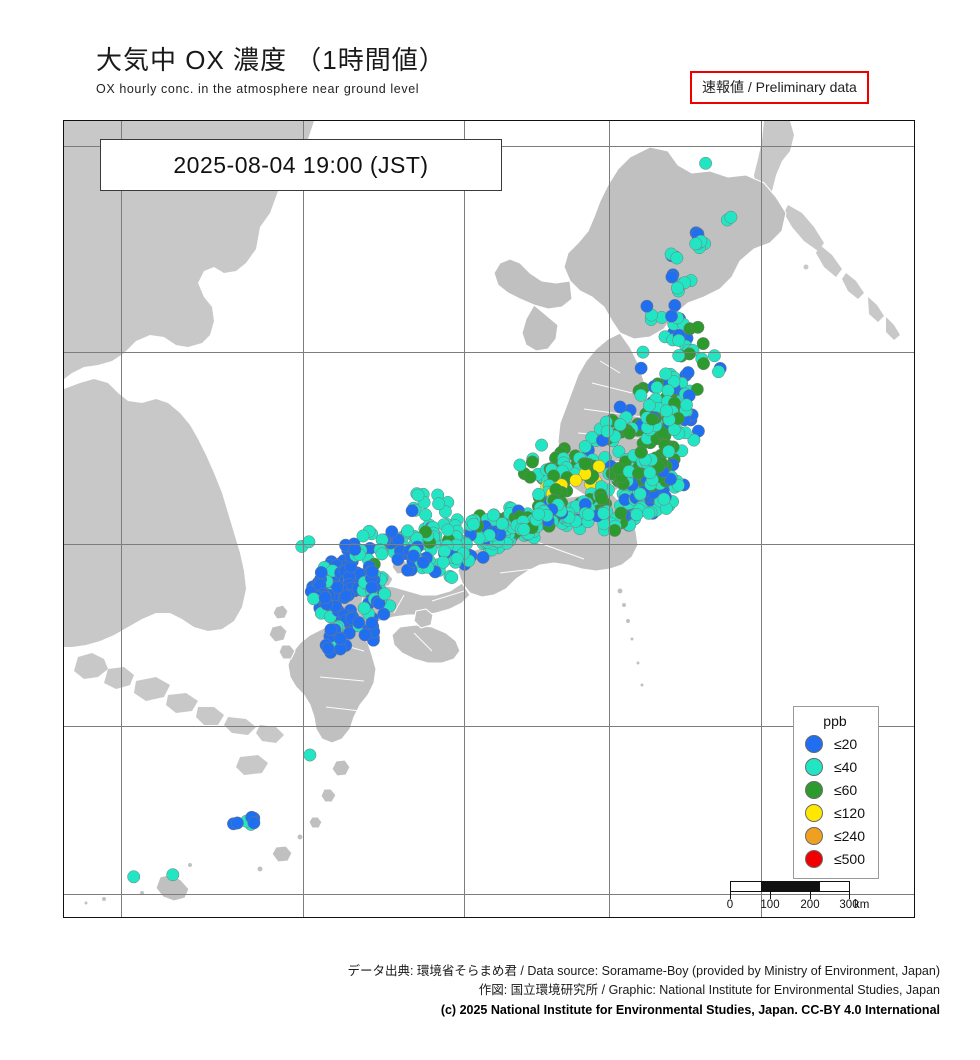 The image size is (980, 1060). What do you see at coordinates (834, 858) in the screenshot?
I see `legend-item: ≤500` at bounding box center [834, 858].